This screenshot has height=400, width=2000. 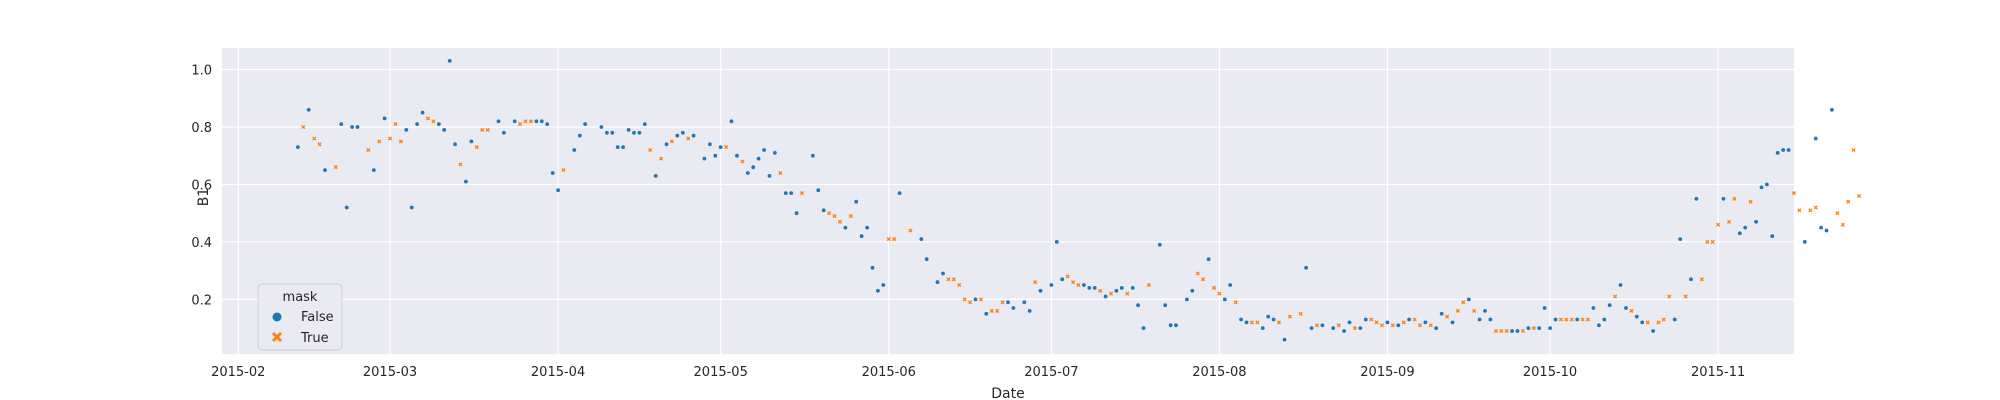 I want to click on legend-label-false: False, so click(x=317, y=317).